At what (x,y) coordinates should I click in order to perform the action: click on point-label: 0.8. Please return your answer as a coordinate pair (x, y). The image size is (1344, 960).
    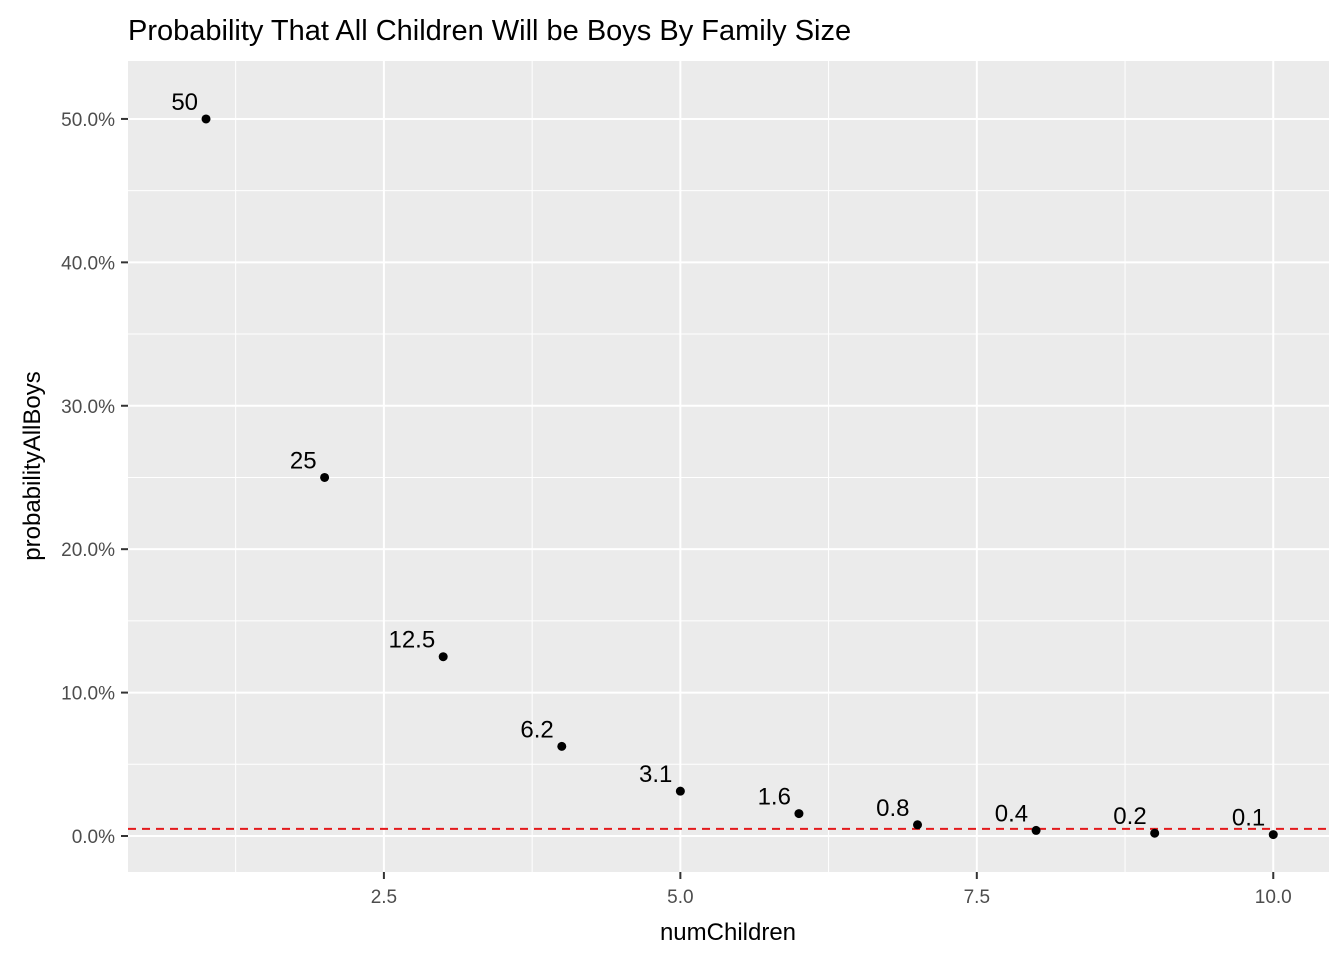
    Looking at the image, I should click on (892, 808).